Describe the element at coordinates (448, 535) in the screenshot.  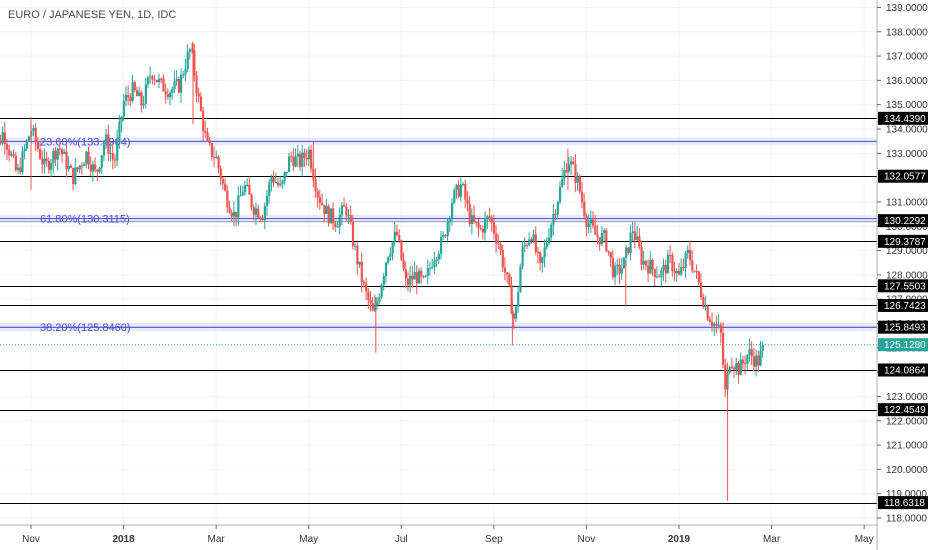
I see `time-axis: Nov 2018 Mar May Jul Sep Nov 2019 Mar May` at that location.